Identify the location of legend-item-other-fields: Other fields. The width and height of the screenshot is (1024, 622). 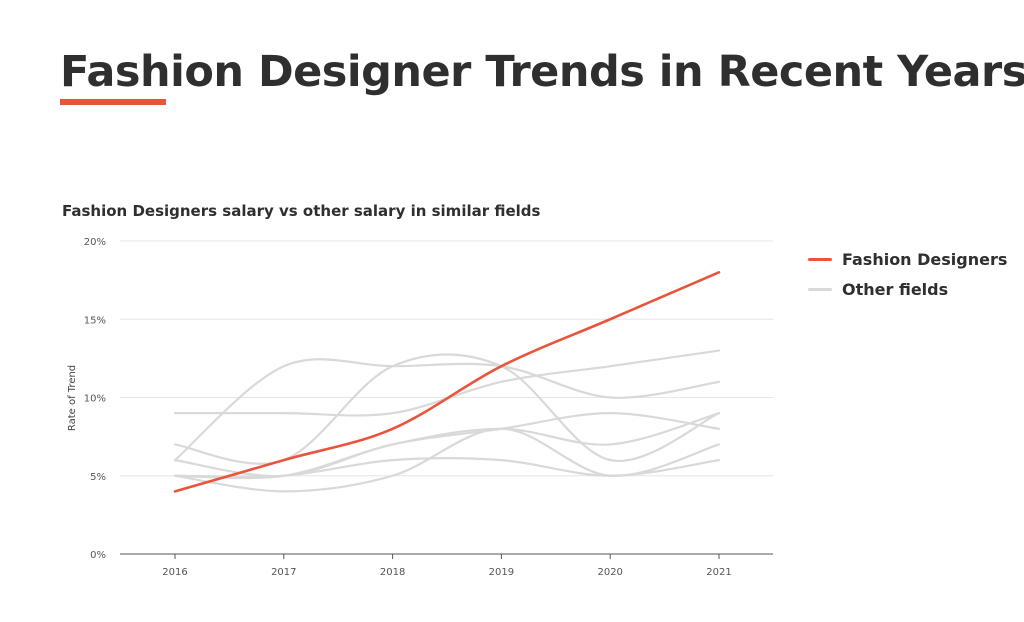
(907, 289).